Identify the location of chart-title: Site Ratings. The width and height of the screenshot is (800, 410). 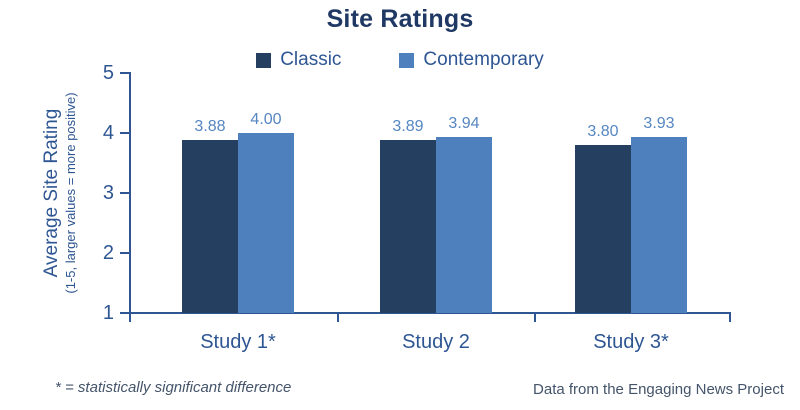
(400, 19).